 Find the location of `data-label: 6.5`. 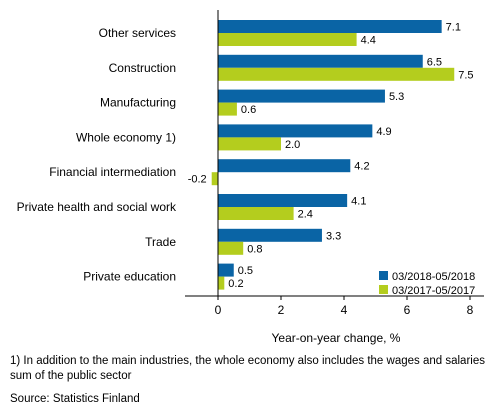

data-label: 6.5 is located at coordinates (434, 62).